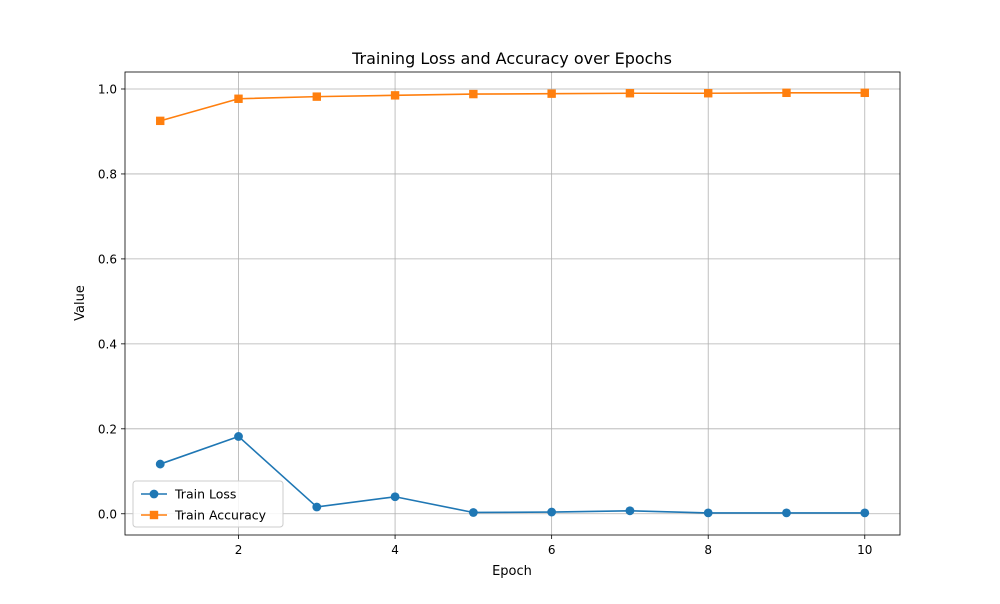 This screenshot has width=1000, height=604. I want to click on y-tick-label: 0.4, so click(107, 344).